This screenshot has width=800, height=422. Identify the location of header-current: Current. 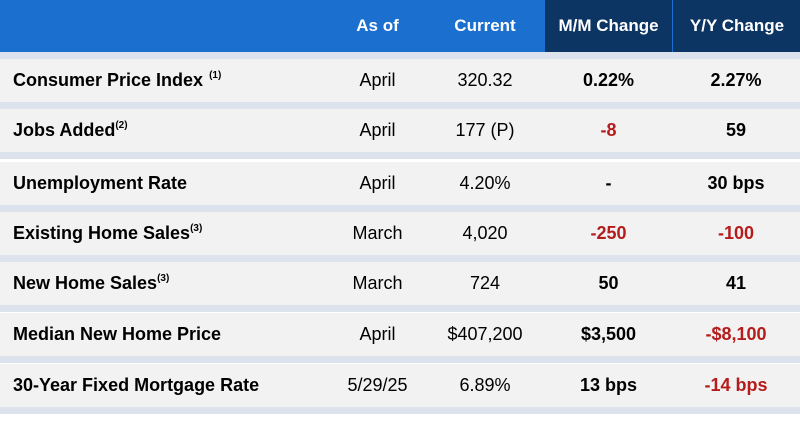
(485, 25).